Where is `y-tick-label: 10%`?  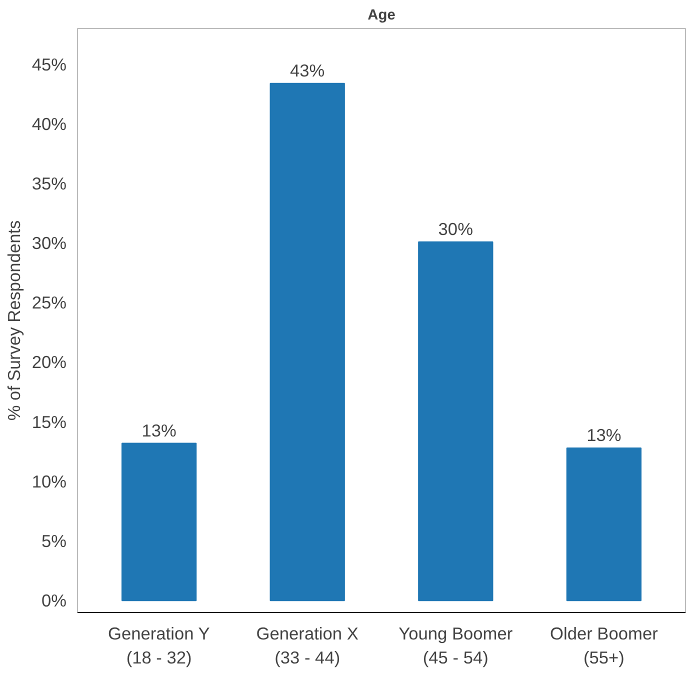
y-tick-label: 10% is located at coordinates (49, 481).